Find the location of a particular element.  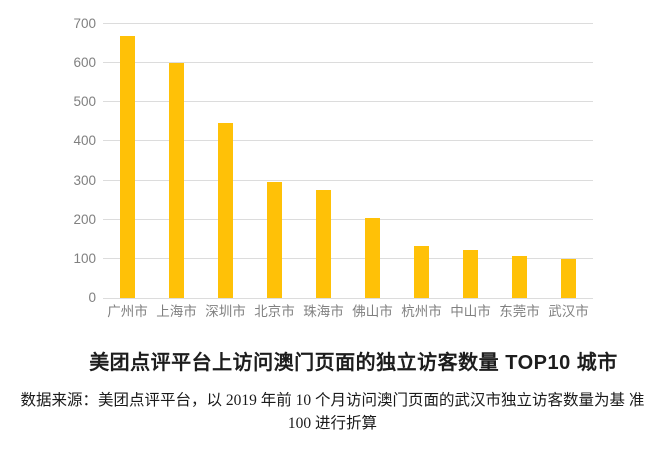

bar-上海市 is located at coordinates (176, 180).